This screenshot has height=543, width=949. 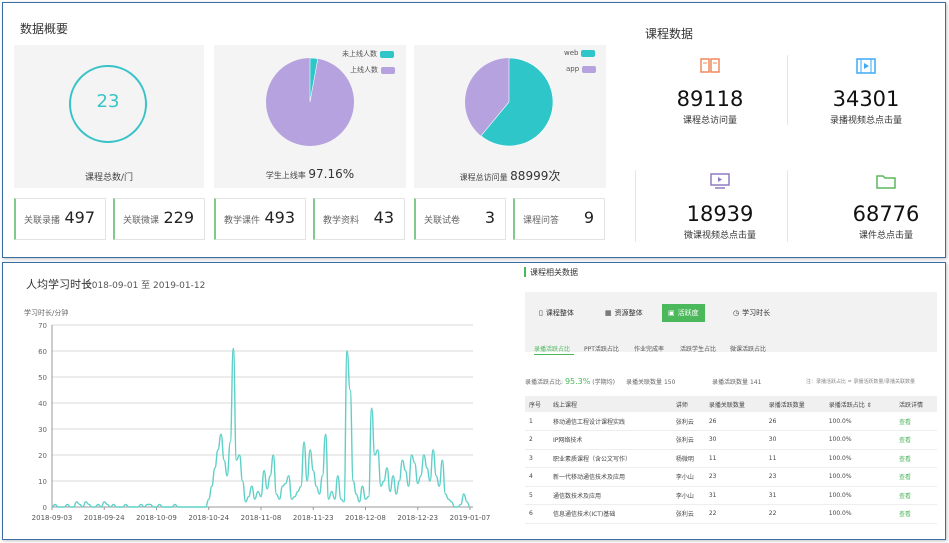 I want to click on subtab-ppt: PPT活跃占比, so click(x=601, y=349).